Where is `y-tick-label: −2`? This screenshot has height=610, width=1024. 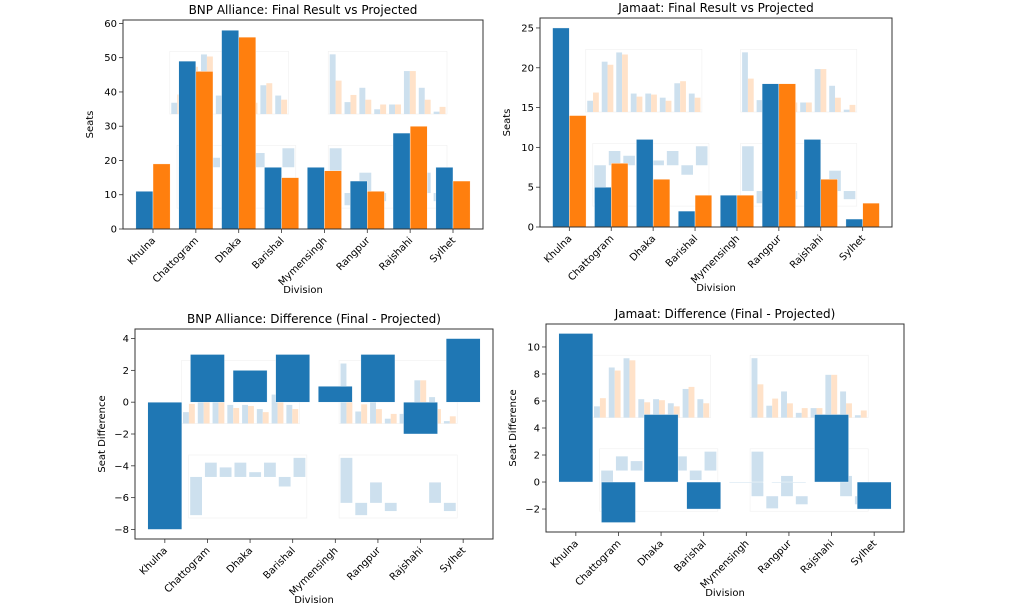 y-tick-label: −2 is located at coordinates (532, 510).